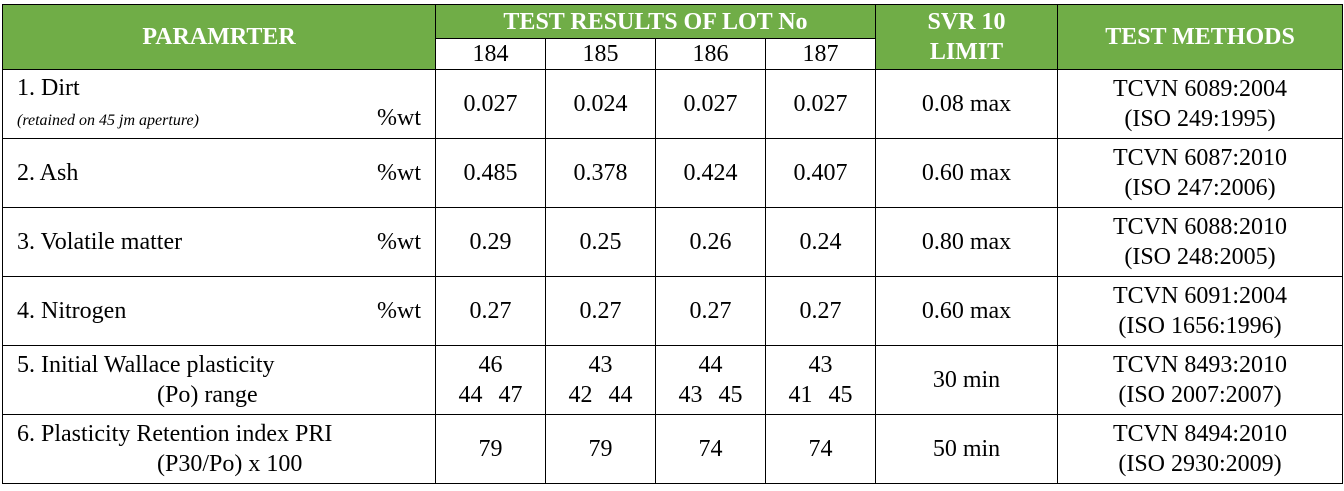  What do you see at coordinates (219, 242) in the screenshot?
I see `line: 3. Volatile matter %wt` at bounding box center [219, 242].